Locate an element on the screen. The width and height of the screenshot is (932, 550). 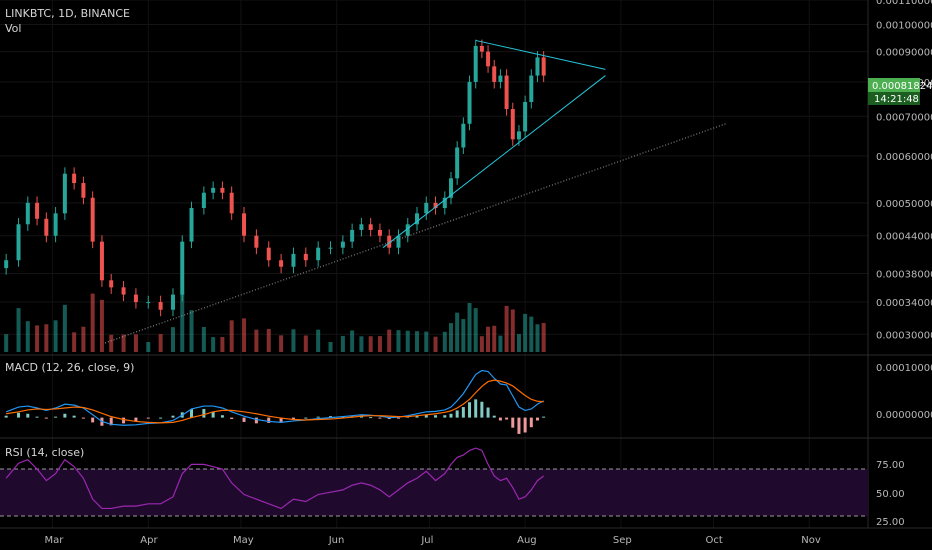
time-tick: May is located at coordinates (243, 540).